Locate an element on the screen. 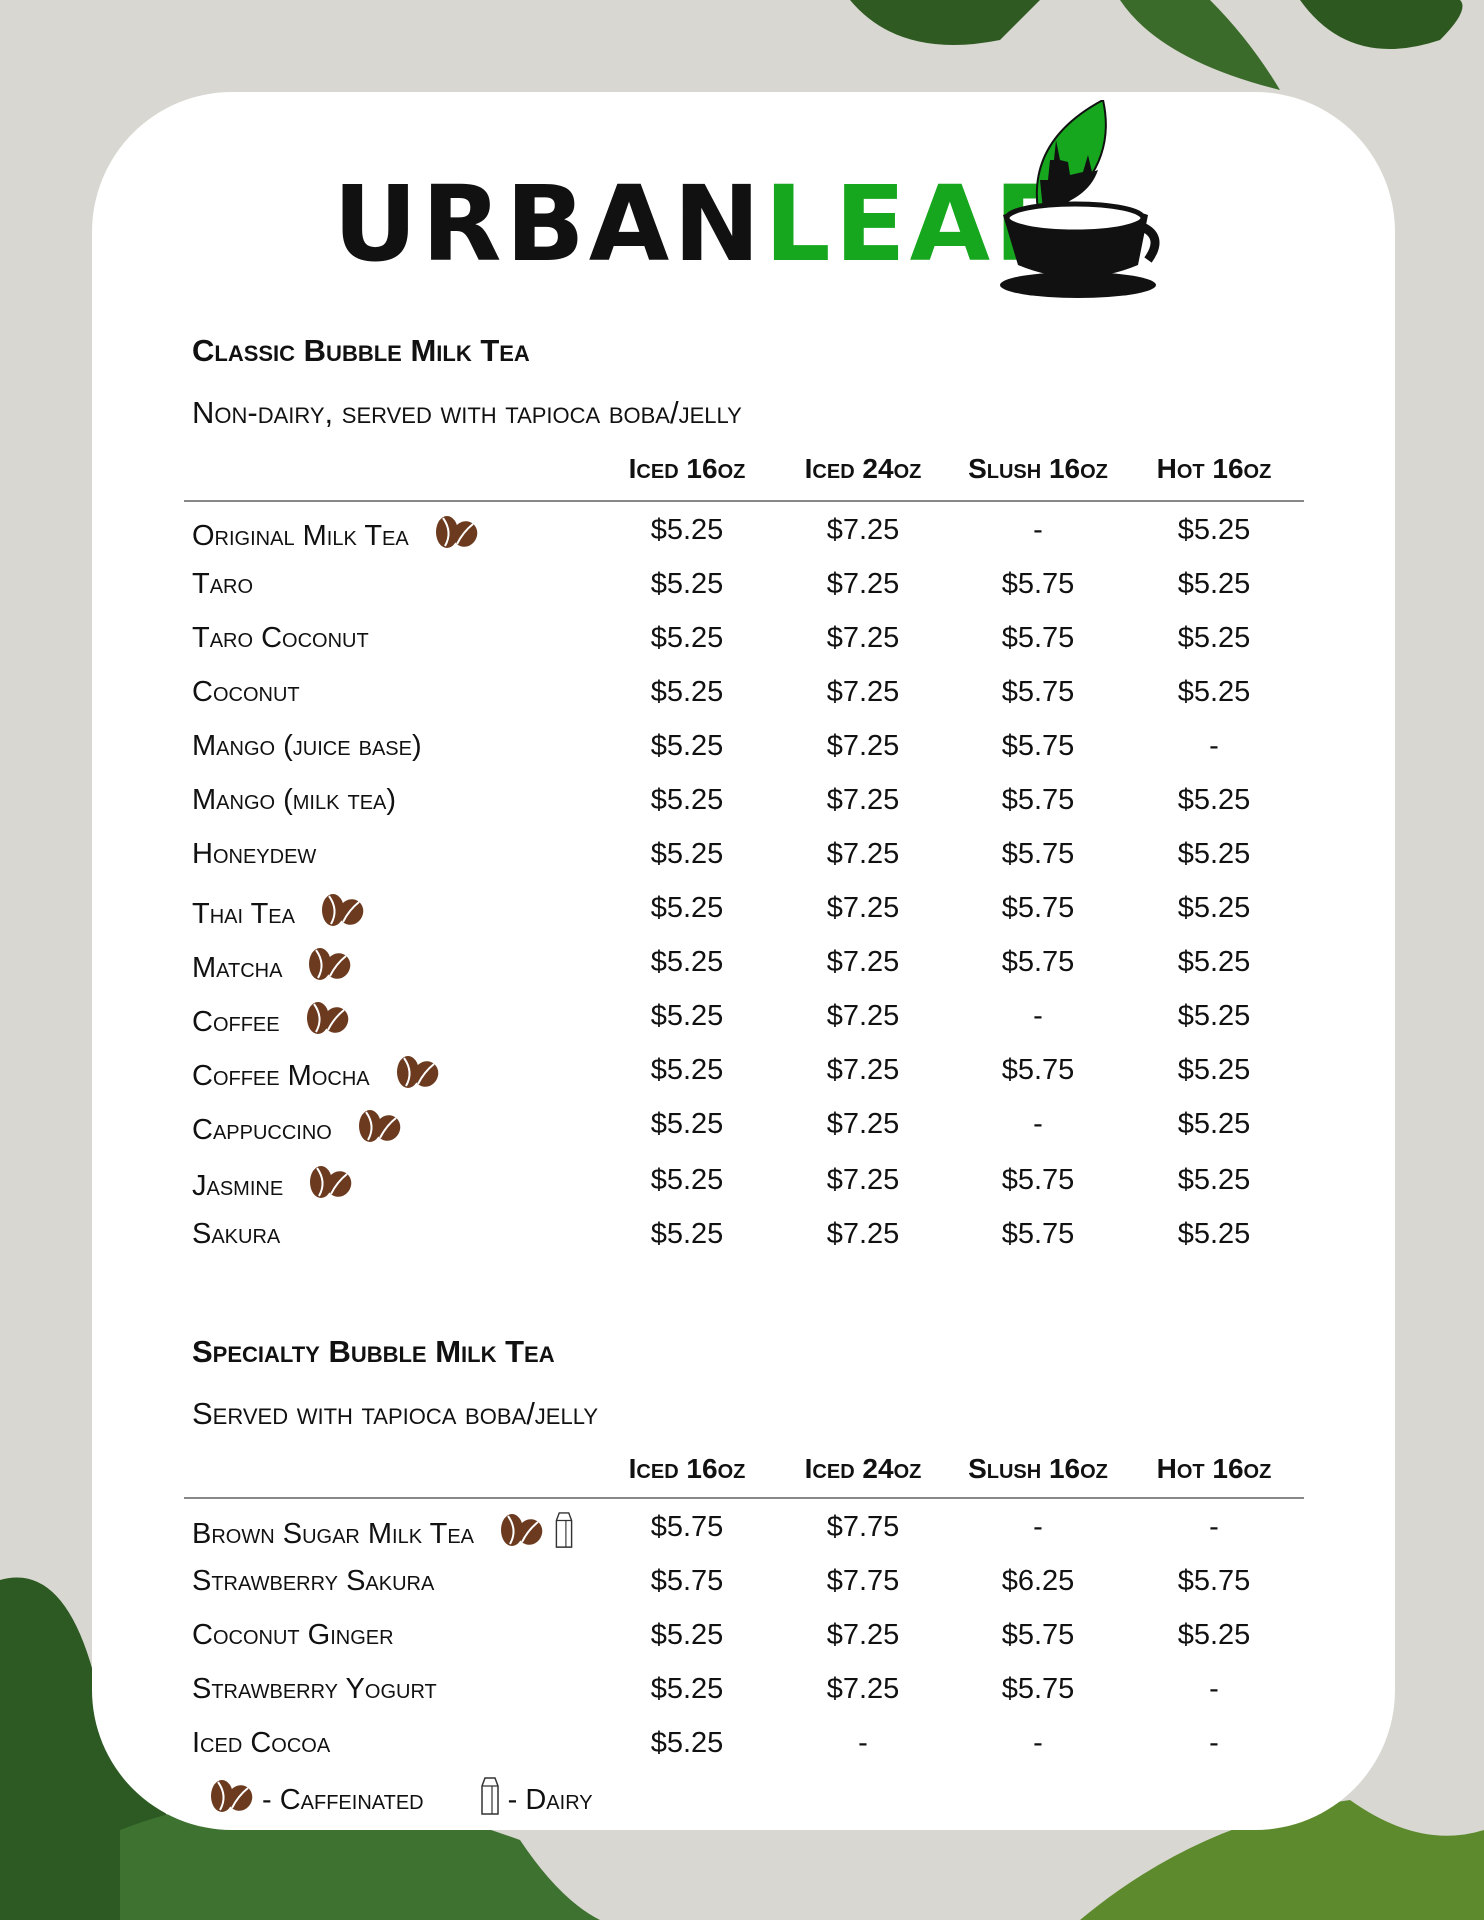 The width and height of the screenshot is (1484, 1920). menu-item-row: Jasmine $5.25 $7.25 $5.75 $5.25 is located at coordinates (742, 1191).